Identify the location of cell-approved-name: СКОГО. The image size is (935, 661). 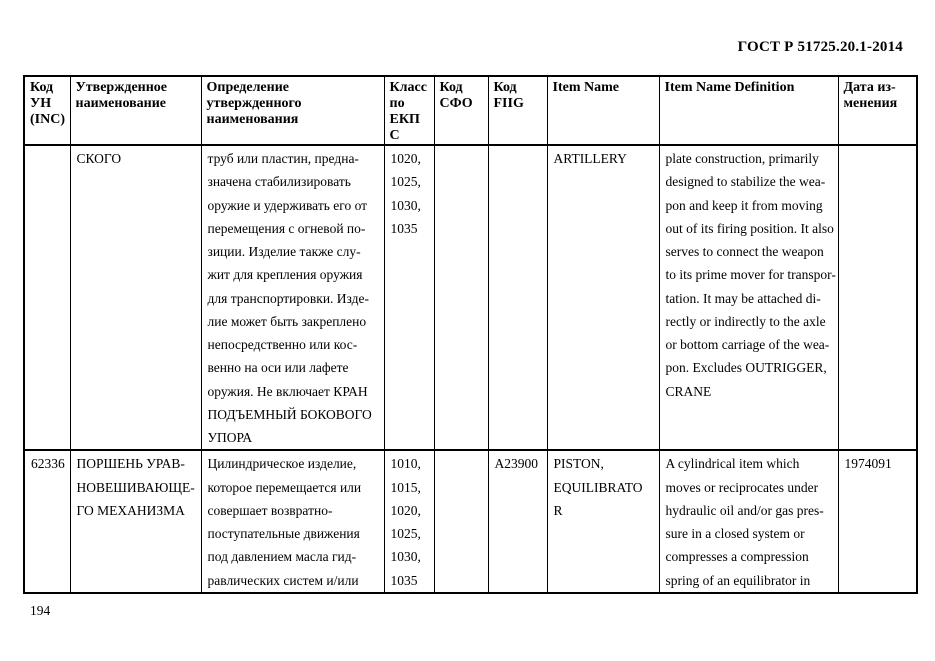
(135, 297).